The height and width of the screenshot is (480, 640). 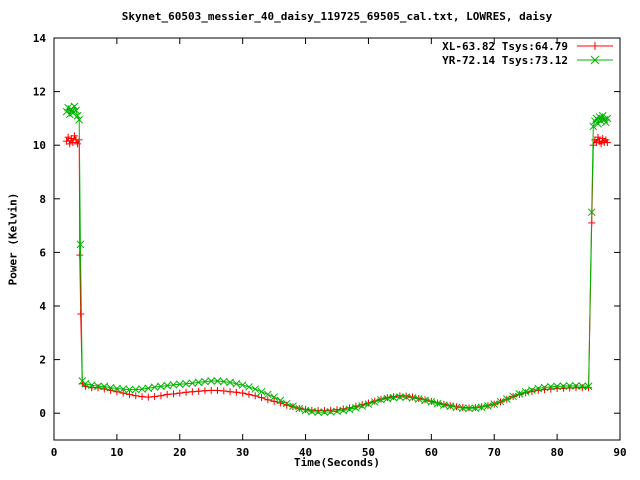 What do you see at coordinates (305, 452) in the screenshot?
I see `x-tick-label: 40` at bounding box center [305, 452].